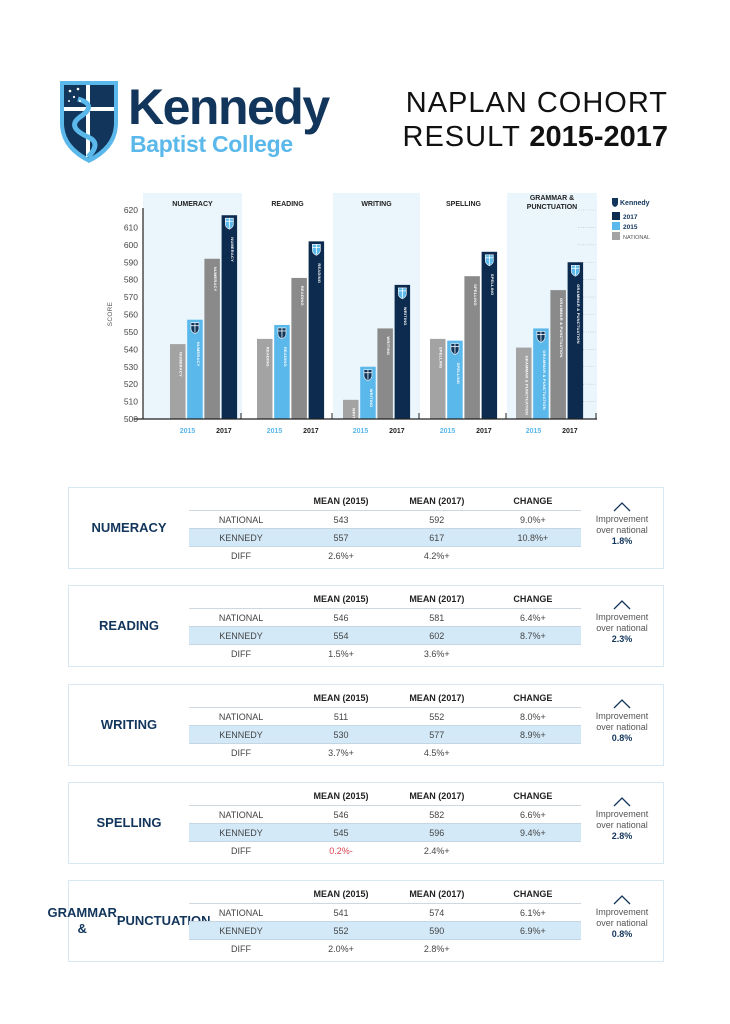 This screenshot has width=730, height=1024. Describe the element at coordinates (129, 822) in the screenshot. I see `subject-title-line: SPELLING` at that location.